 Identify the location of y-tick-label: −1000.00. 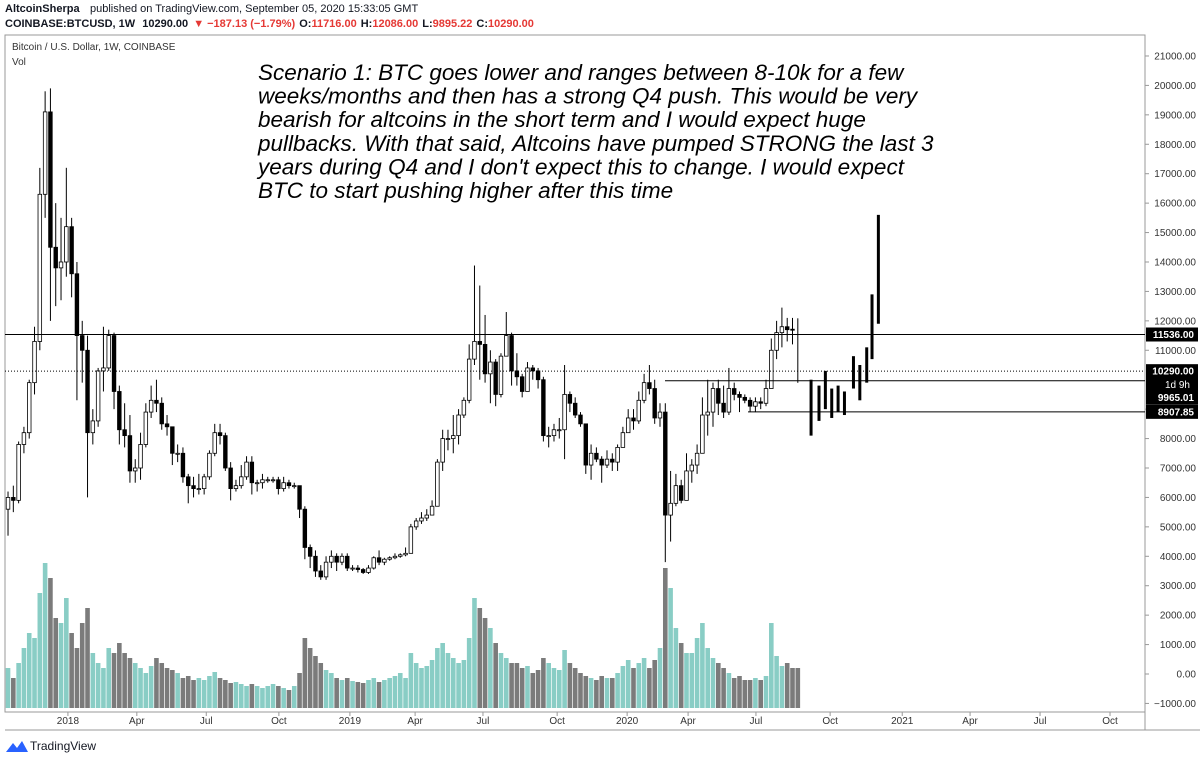
(1175, 704).